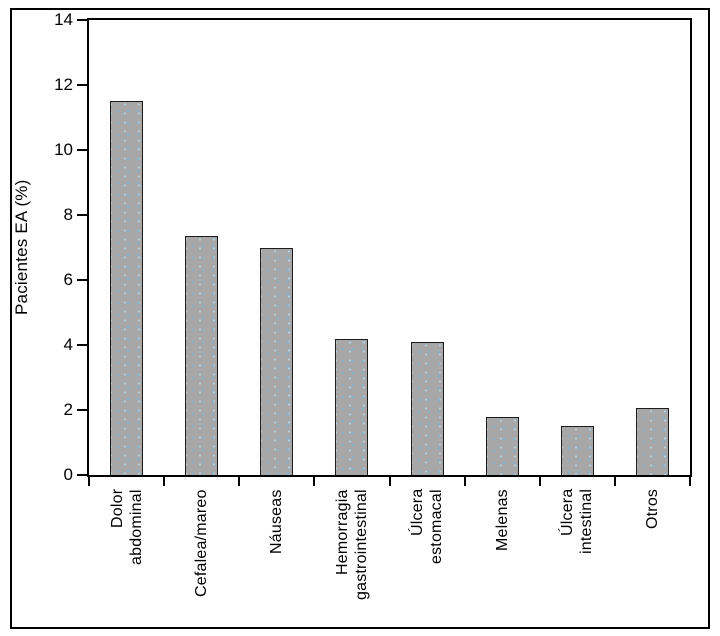 The image size is (720, 636). I want to click on x-category-label: Úlcera intestinal, so click(577, 522).